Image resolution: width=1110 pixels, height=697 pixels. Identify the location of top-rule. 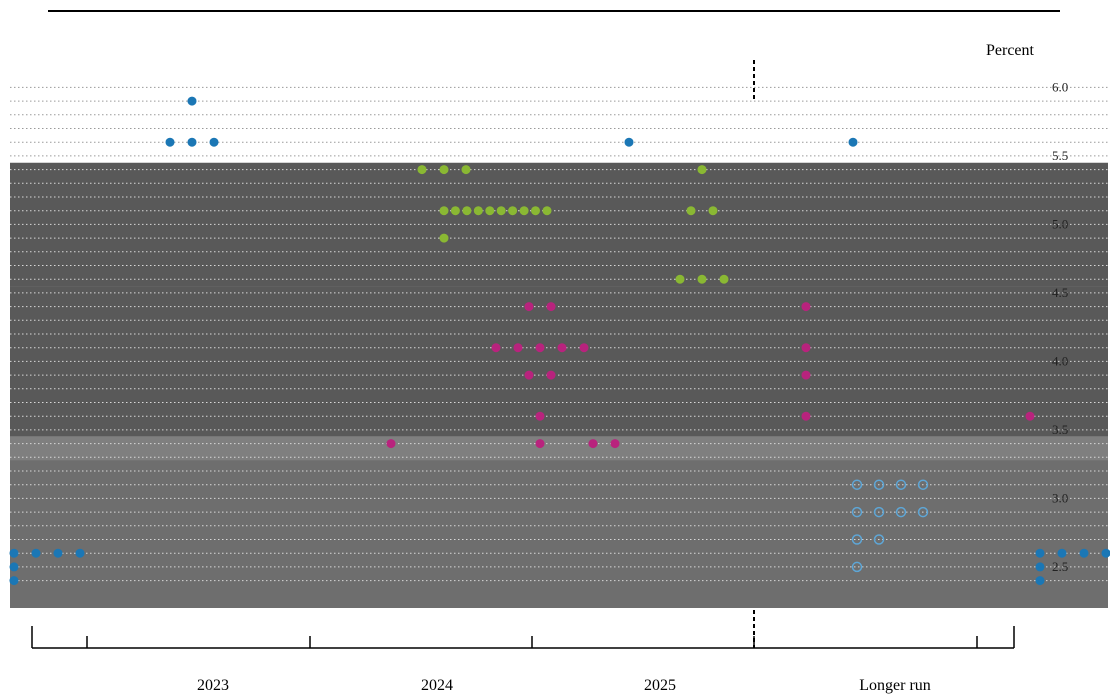
(554, 11).